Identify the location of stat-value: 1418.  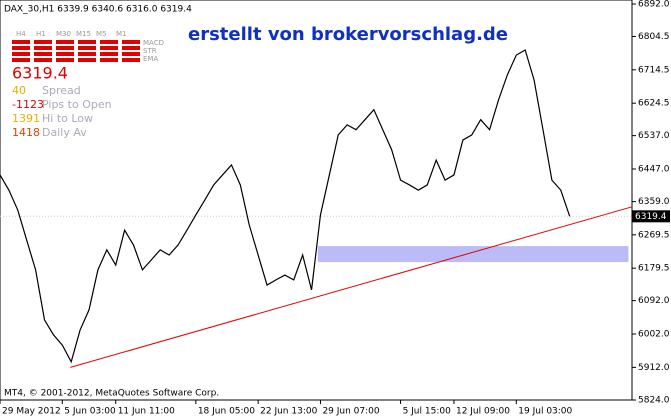
(26, 132).